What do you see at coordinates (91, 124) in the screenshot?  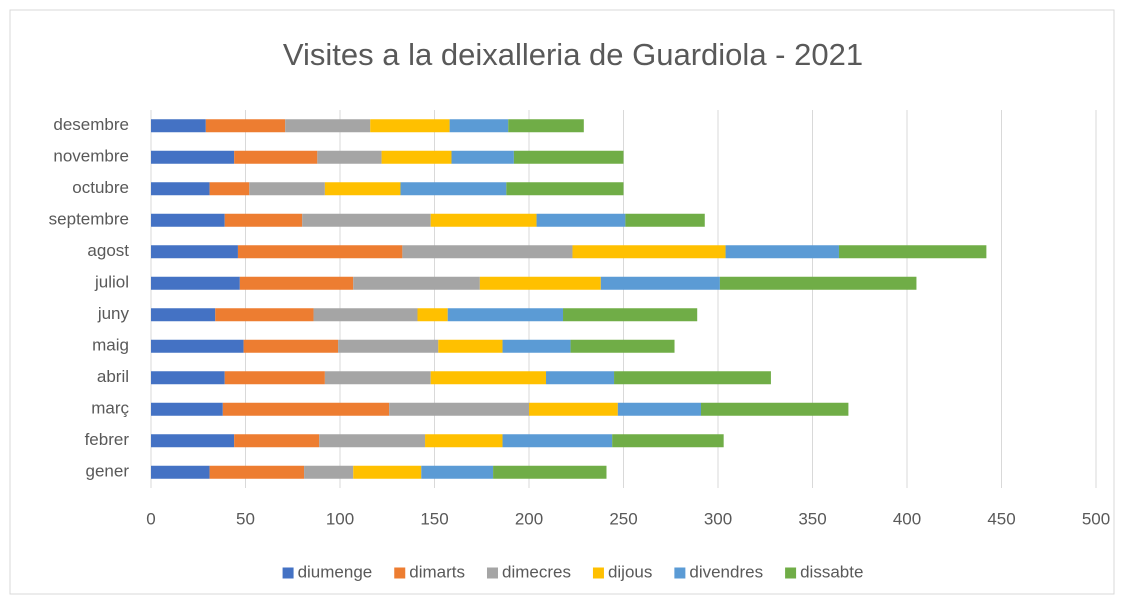 I see `y-tick-label: desembre` at bounding box center [91, 124].